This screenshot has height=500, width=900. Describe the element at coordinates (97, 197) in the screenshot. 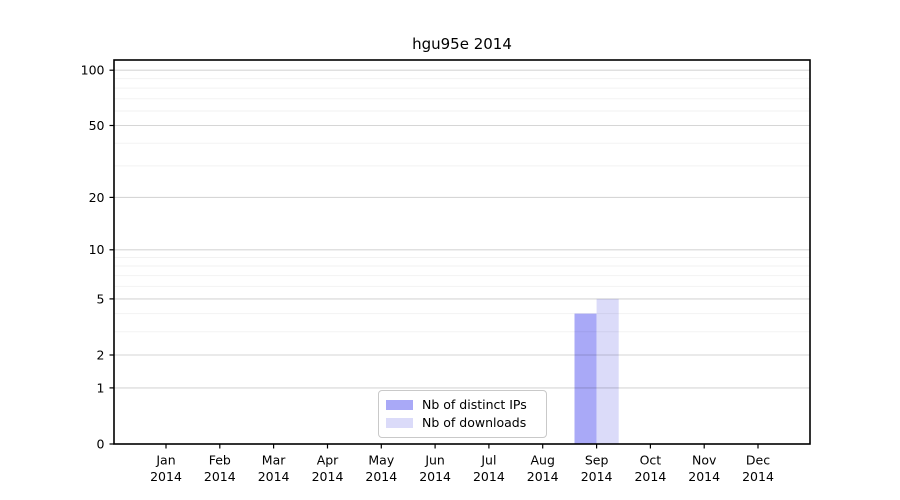

I see `y-tick-label: 20` at that location.